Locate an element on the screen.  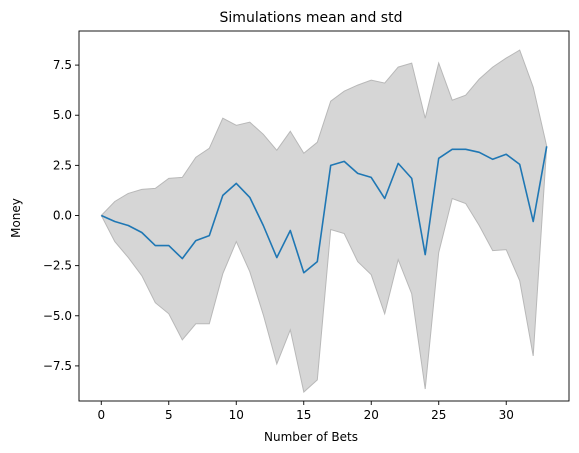
x-axis-label: Number of Bets is located at coordinates (311, 437).